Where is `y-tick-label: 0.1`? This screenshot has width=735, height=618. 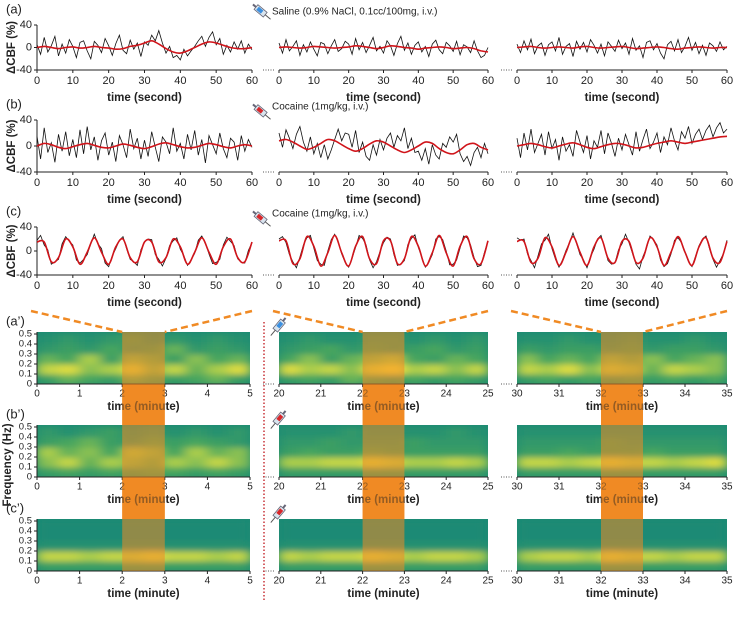
y-tick-label: 0.1 is located at coordinates (25, 561).